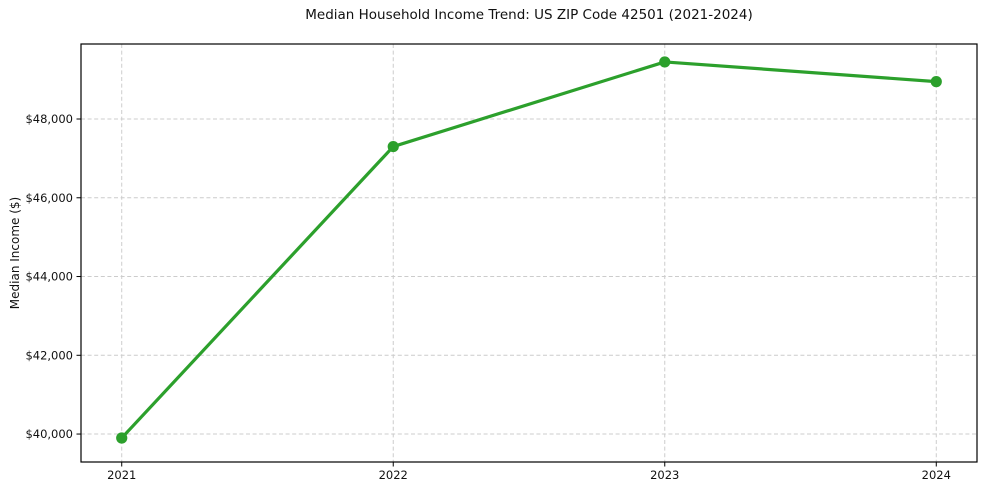 The height and width of the screenshot is (490, 989). Describe the element at coordinates (121, 475) in the screenshot. I see `x-tick-label: 2021` at that location.